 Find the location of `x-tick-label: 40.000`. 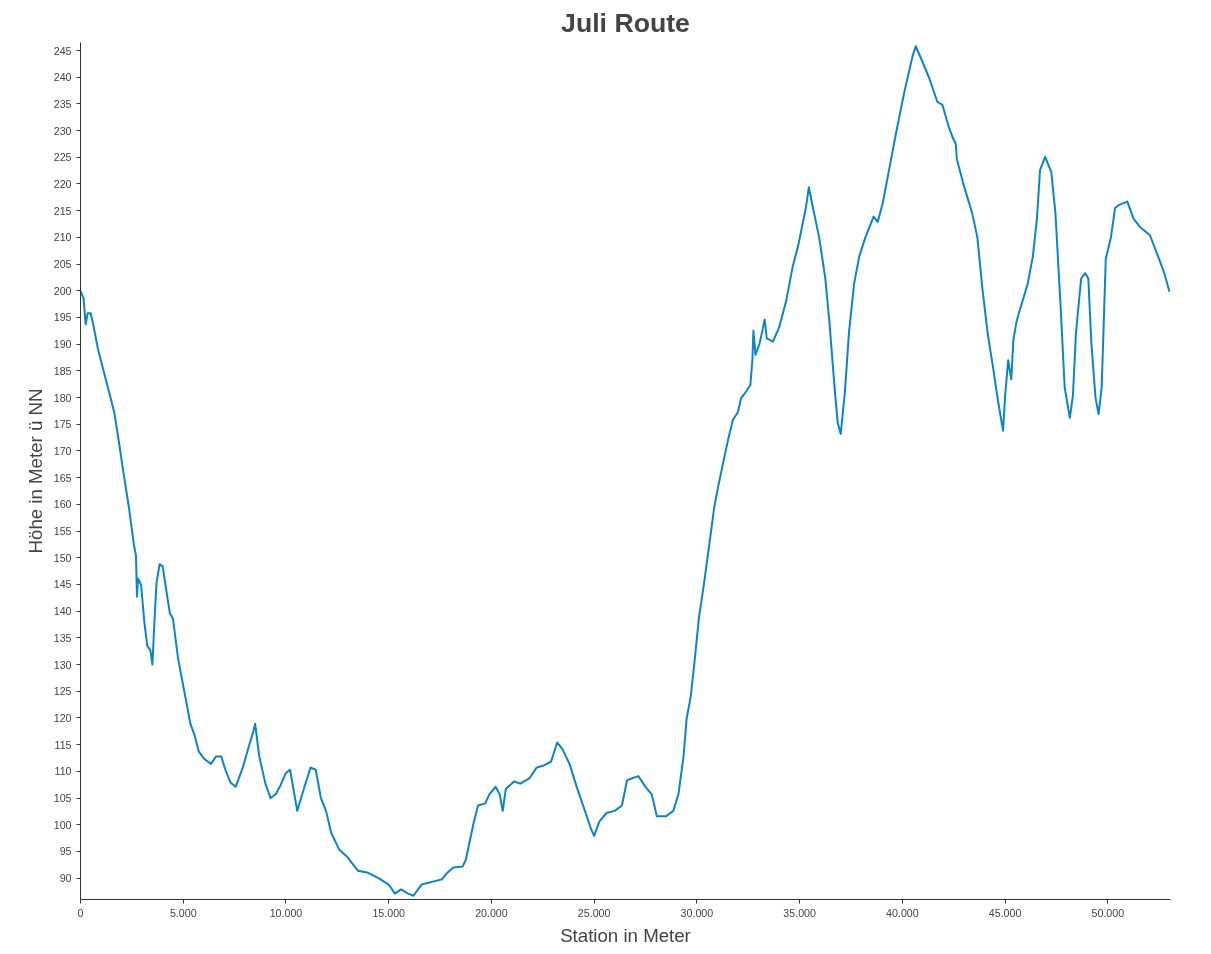

x-tick-label: 40.000 is located at coordinates (902, 912).